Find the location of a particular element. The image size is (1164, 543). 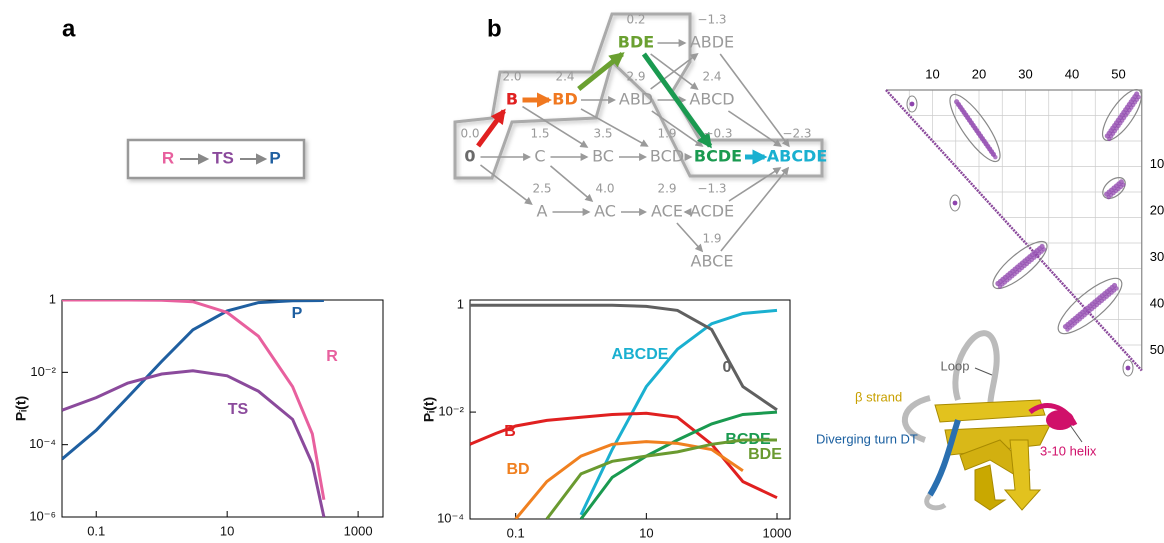

node-energy: 3.5 is located at coordinates (602, 134).